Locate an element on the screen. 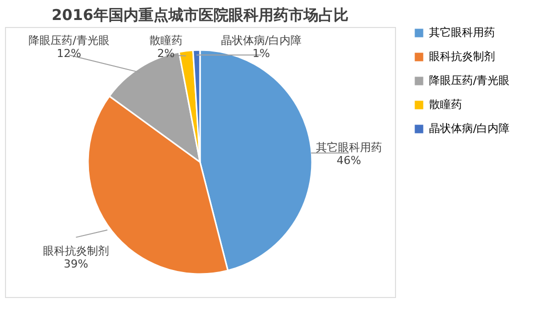  data-label: 46% is located at coordinates (349, 161).